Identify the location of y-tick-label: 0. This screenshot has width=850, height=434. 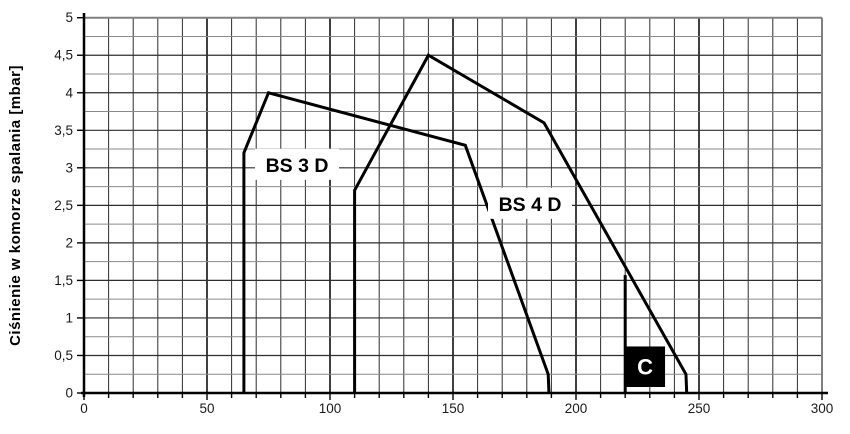
(69, 393).